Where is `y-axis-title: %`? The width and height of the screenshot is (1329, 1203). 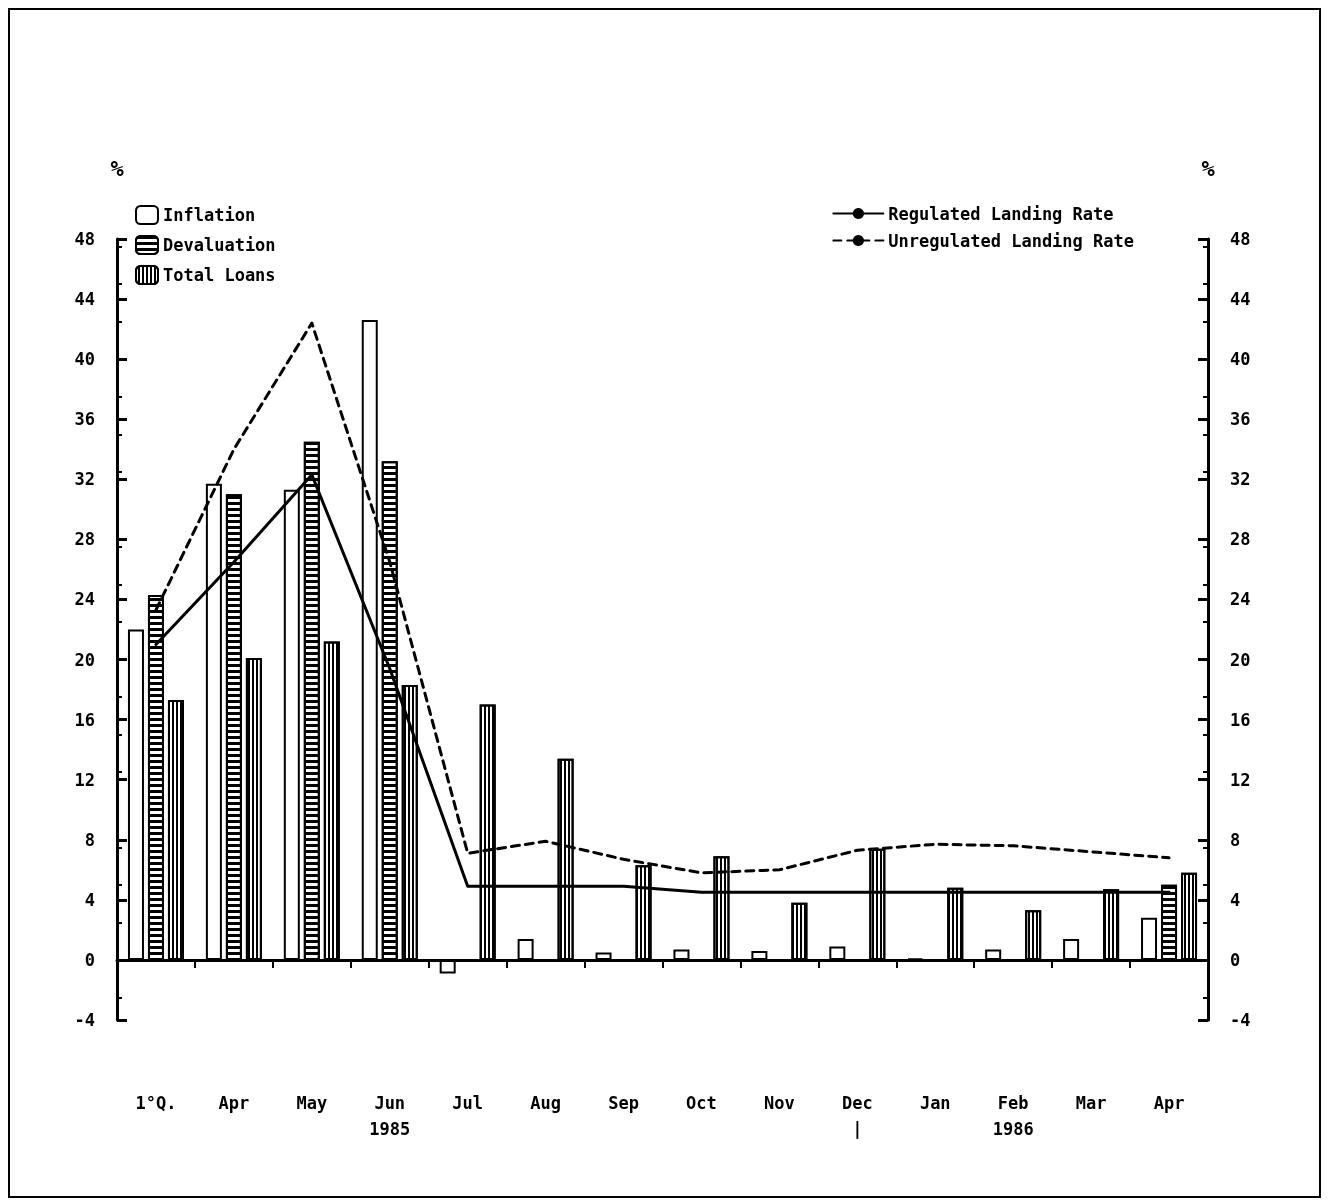
y-axis-title: % is located at coordinates (117, 168).